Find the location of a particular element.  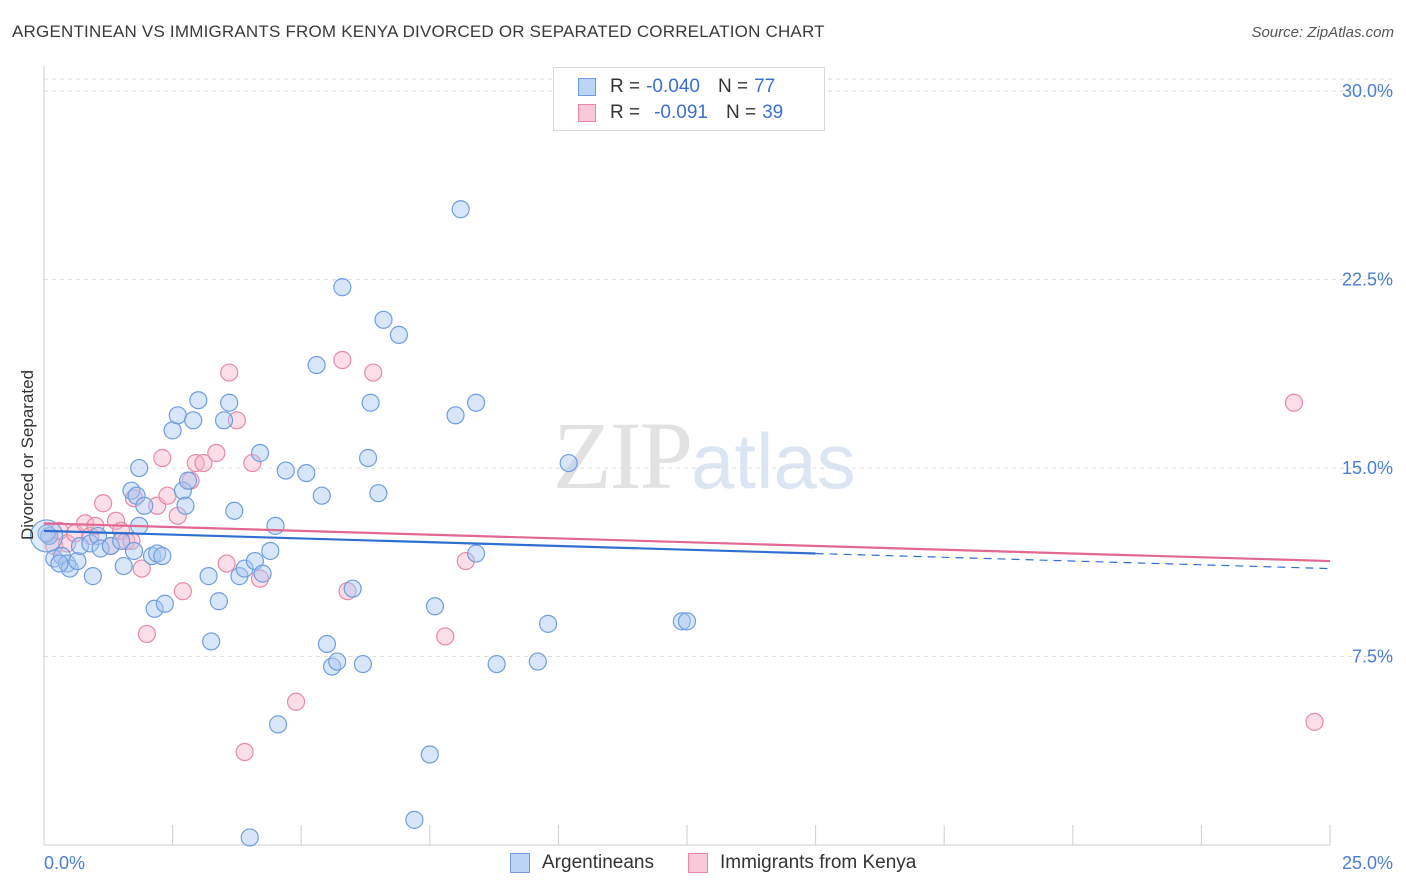

argentinean-cluster-point is located at coordinates (46, 536).